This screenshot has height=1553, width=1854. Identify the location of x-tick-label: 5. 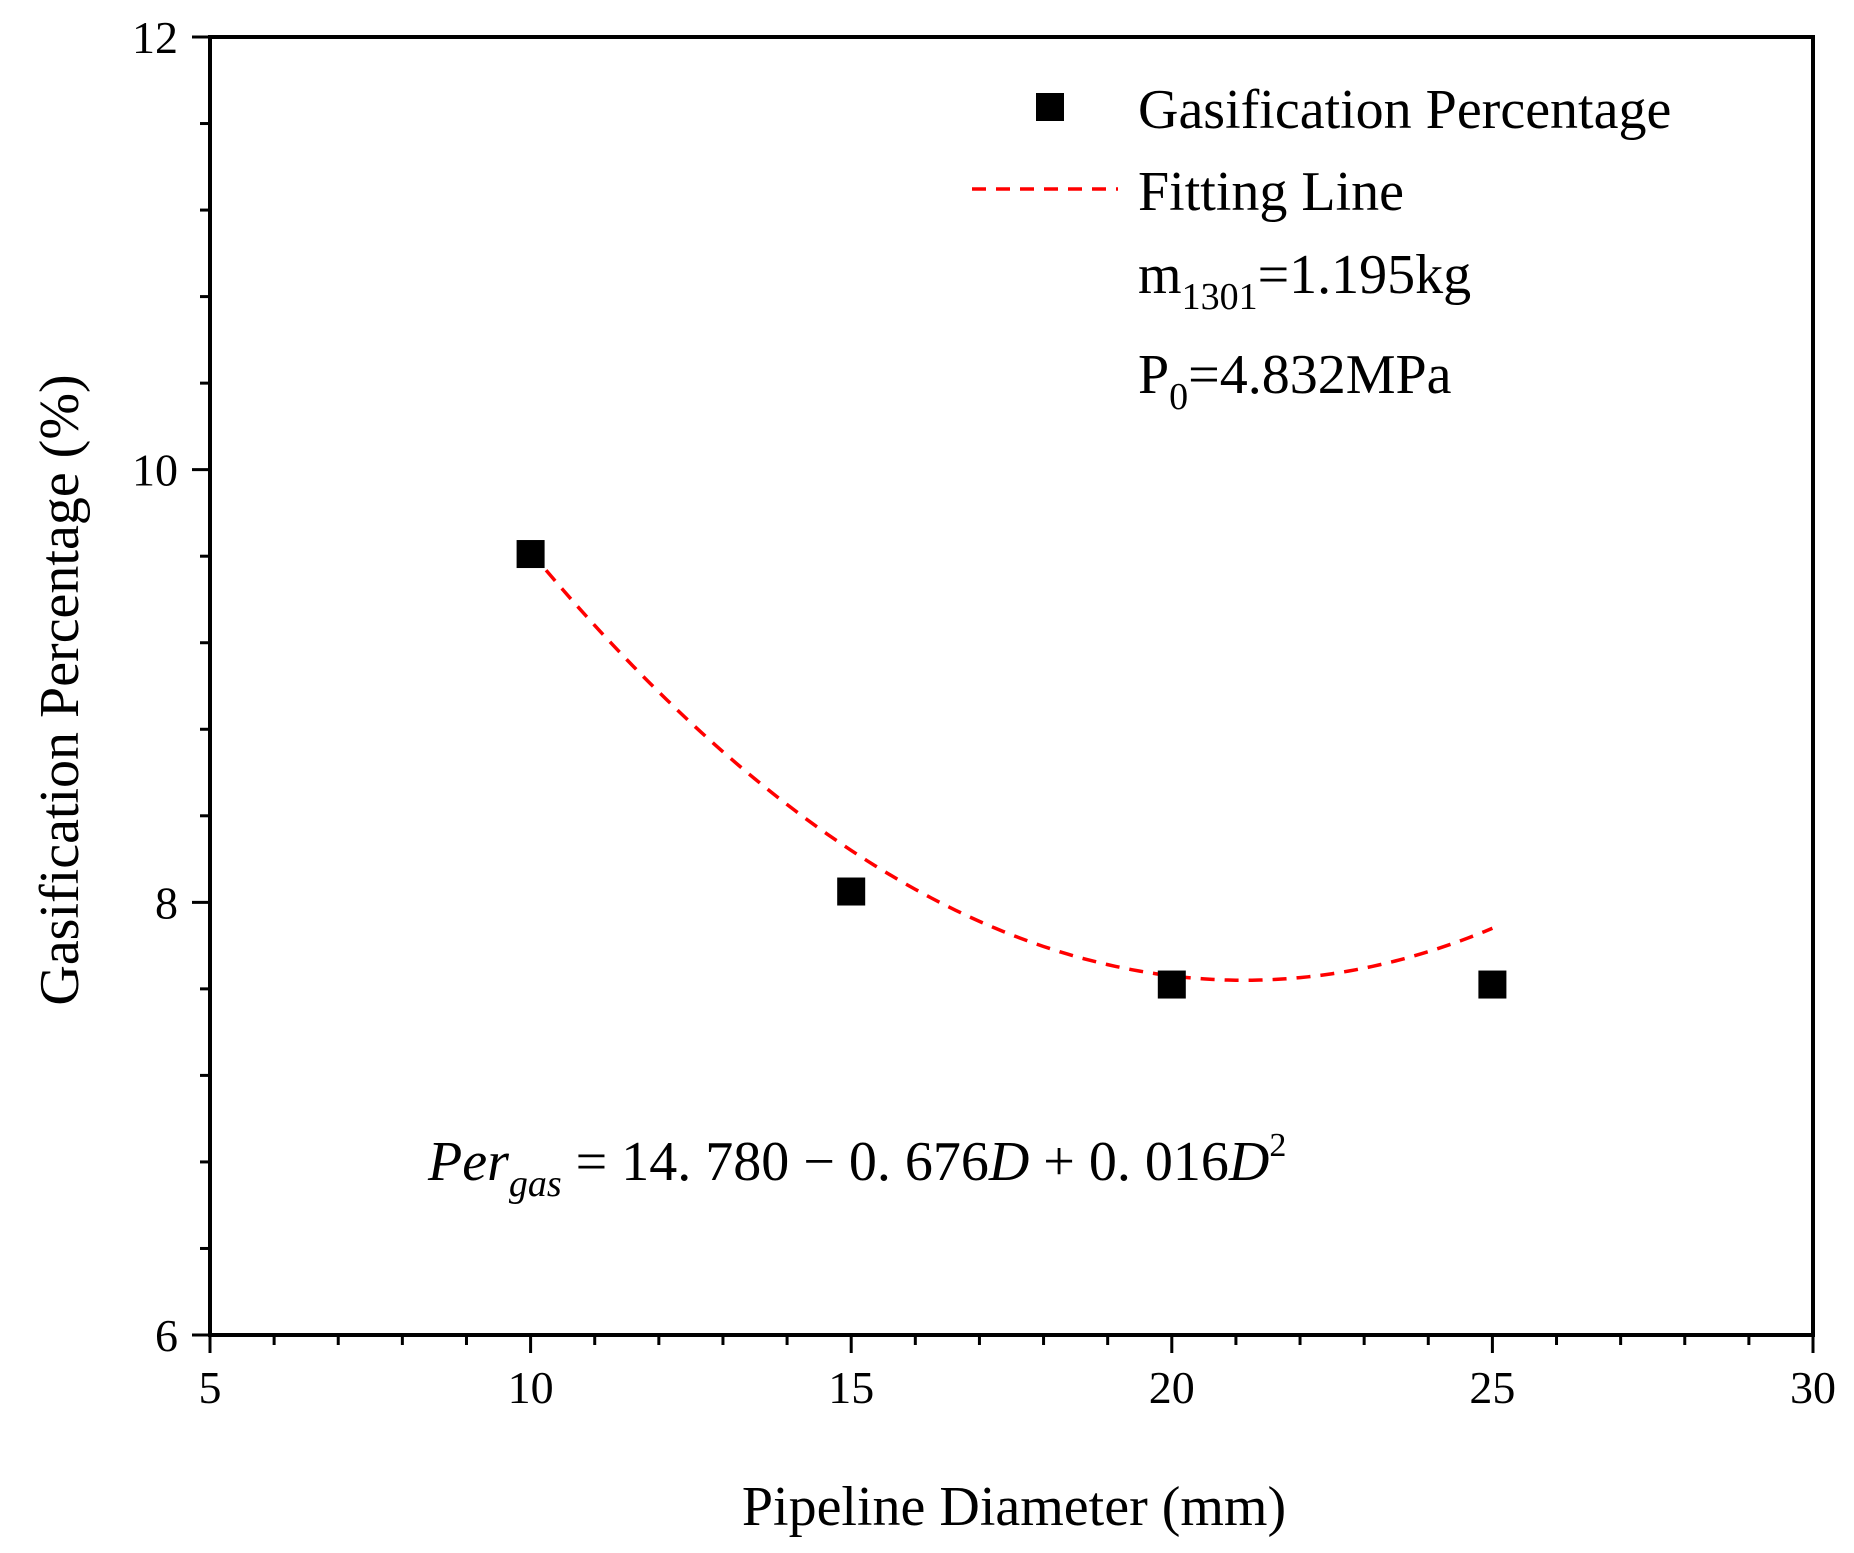
(210, 1387).